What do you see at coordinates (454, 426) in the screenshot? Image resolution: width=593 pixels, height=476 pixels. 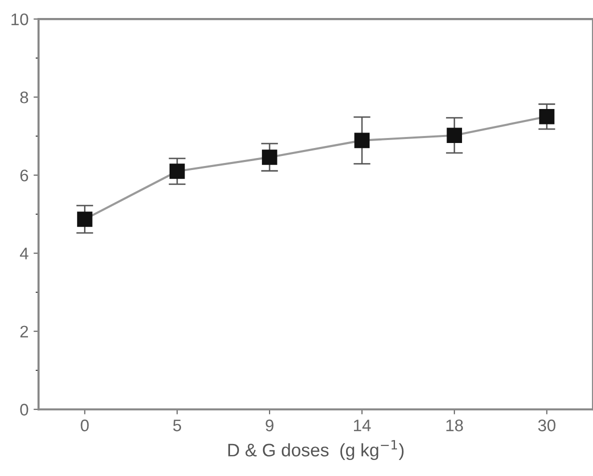 I see `x-tick-label: 18` at bounding box center [454, 426].